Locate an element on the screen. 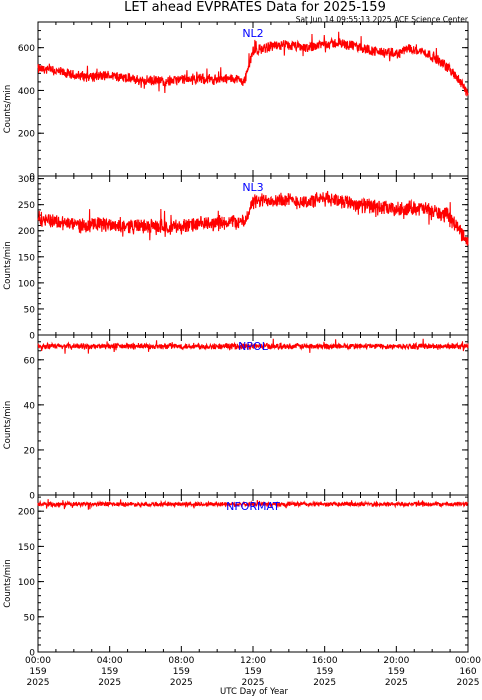 Image resolution: width=482 pixels, height=700 pixels. series-line-npol is located at coordinates (253, 346).